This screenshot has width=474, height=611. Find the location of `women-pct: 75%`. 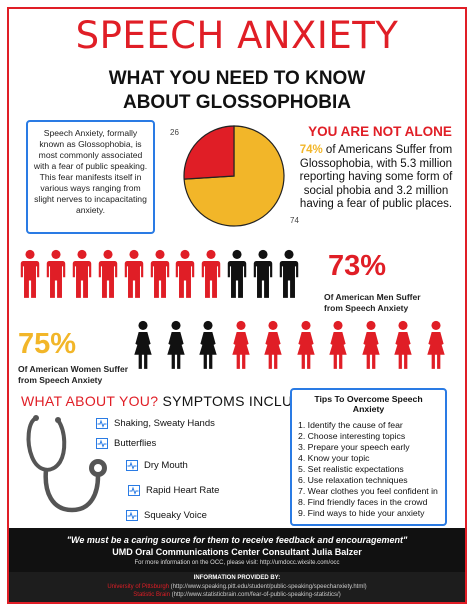

women-pct: 75% is located at coordinates (47, 344).